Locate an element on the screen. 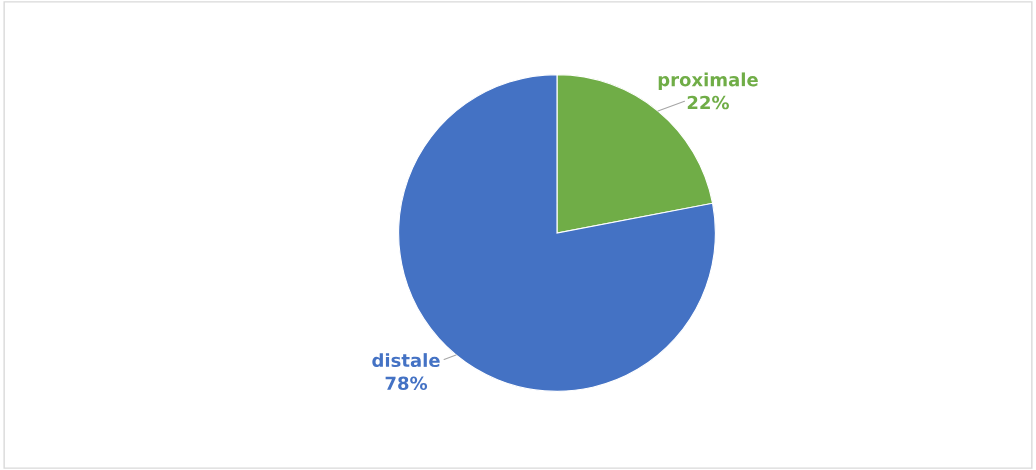 The image size is (1036, 470). slice-label: distale is located at coordinates (406, 360).